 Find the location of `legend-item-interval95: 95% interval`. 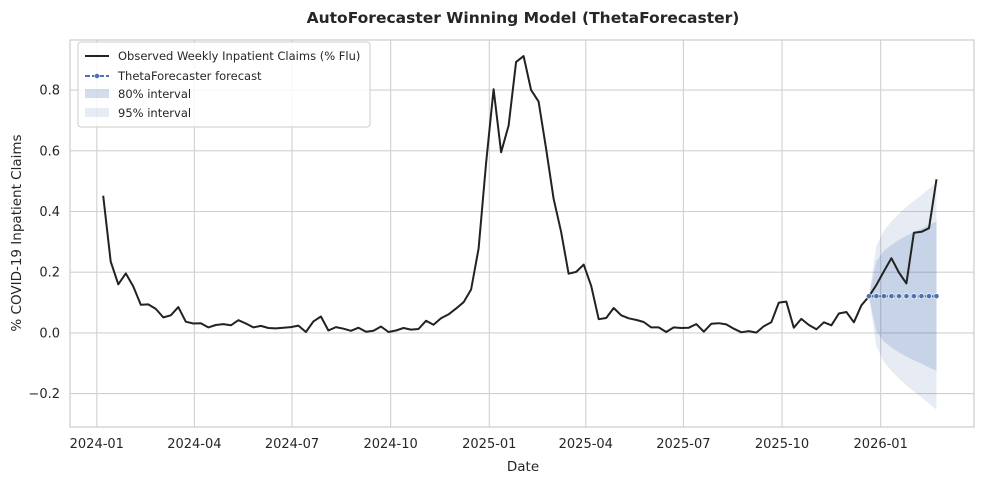

legend-item-interval95: 95% interval is located at coordinates (138, 113).